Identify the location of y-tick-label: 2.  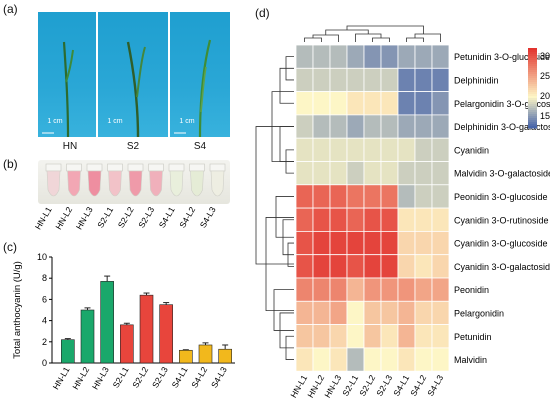
(44, 342).